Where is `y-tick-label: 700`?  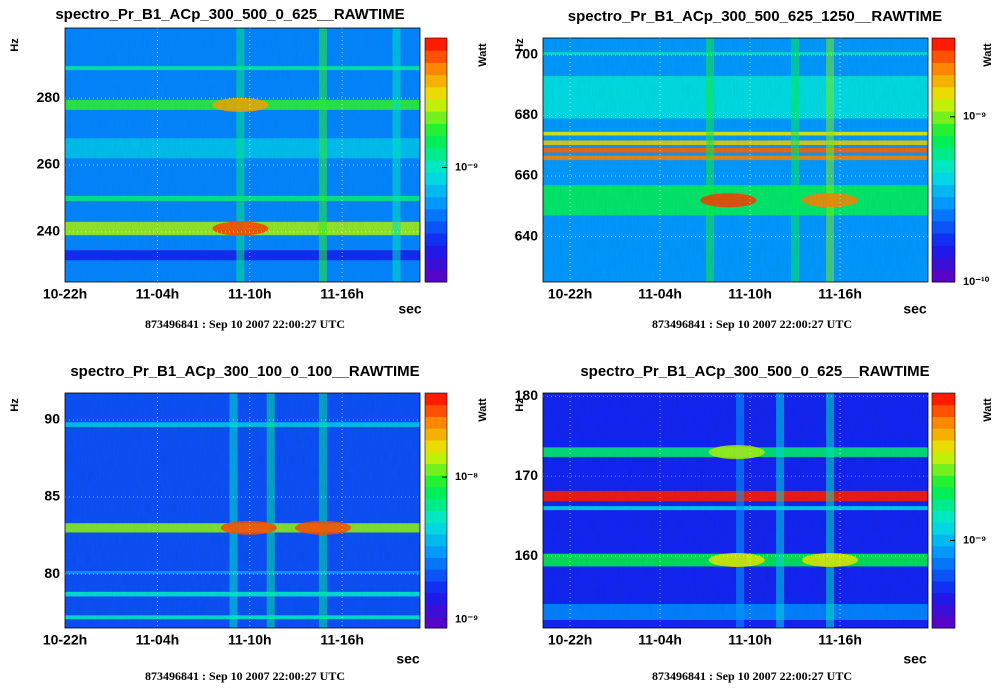
y-tick-label: 700 is located at coordinates (527, 54).